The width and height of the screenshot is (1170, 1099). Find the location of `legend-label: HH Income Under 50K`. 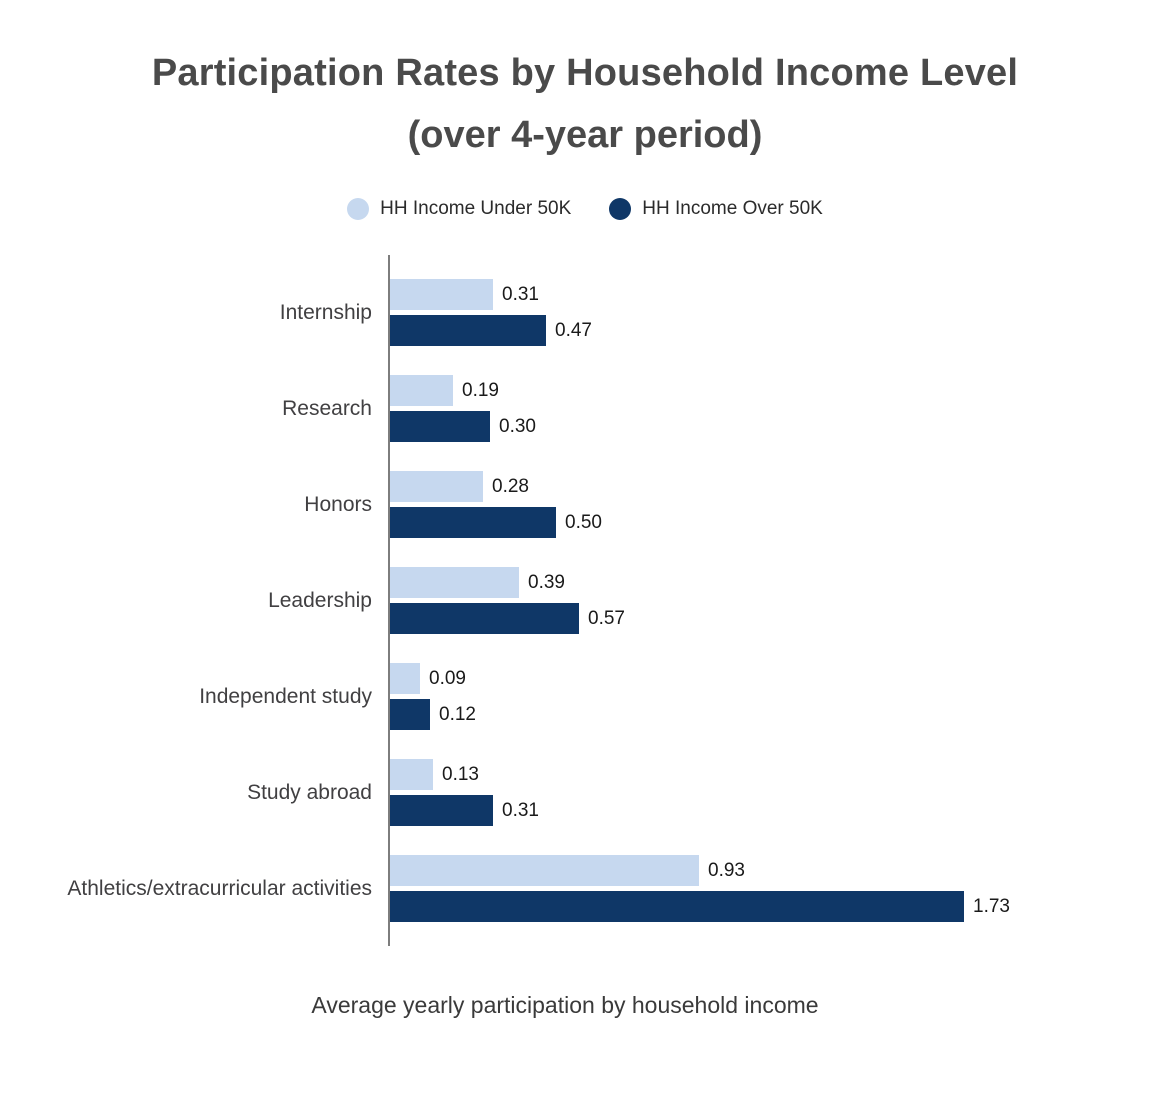

legend-label: HH Income Under 50K is located at coordinates (476, 208).